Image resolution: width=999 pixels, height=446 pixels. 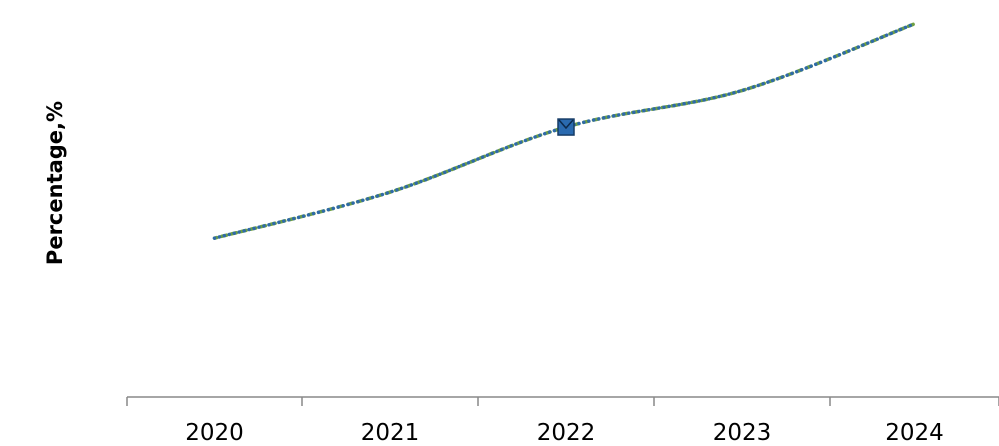 I want to click on x-tick-label: 2022, so click(x=566, y=433).